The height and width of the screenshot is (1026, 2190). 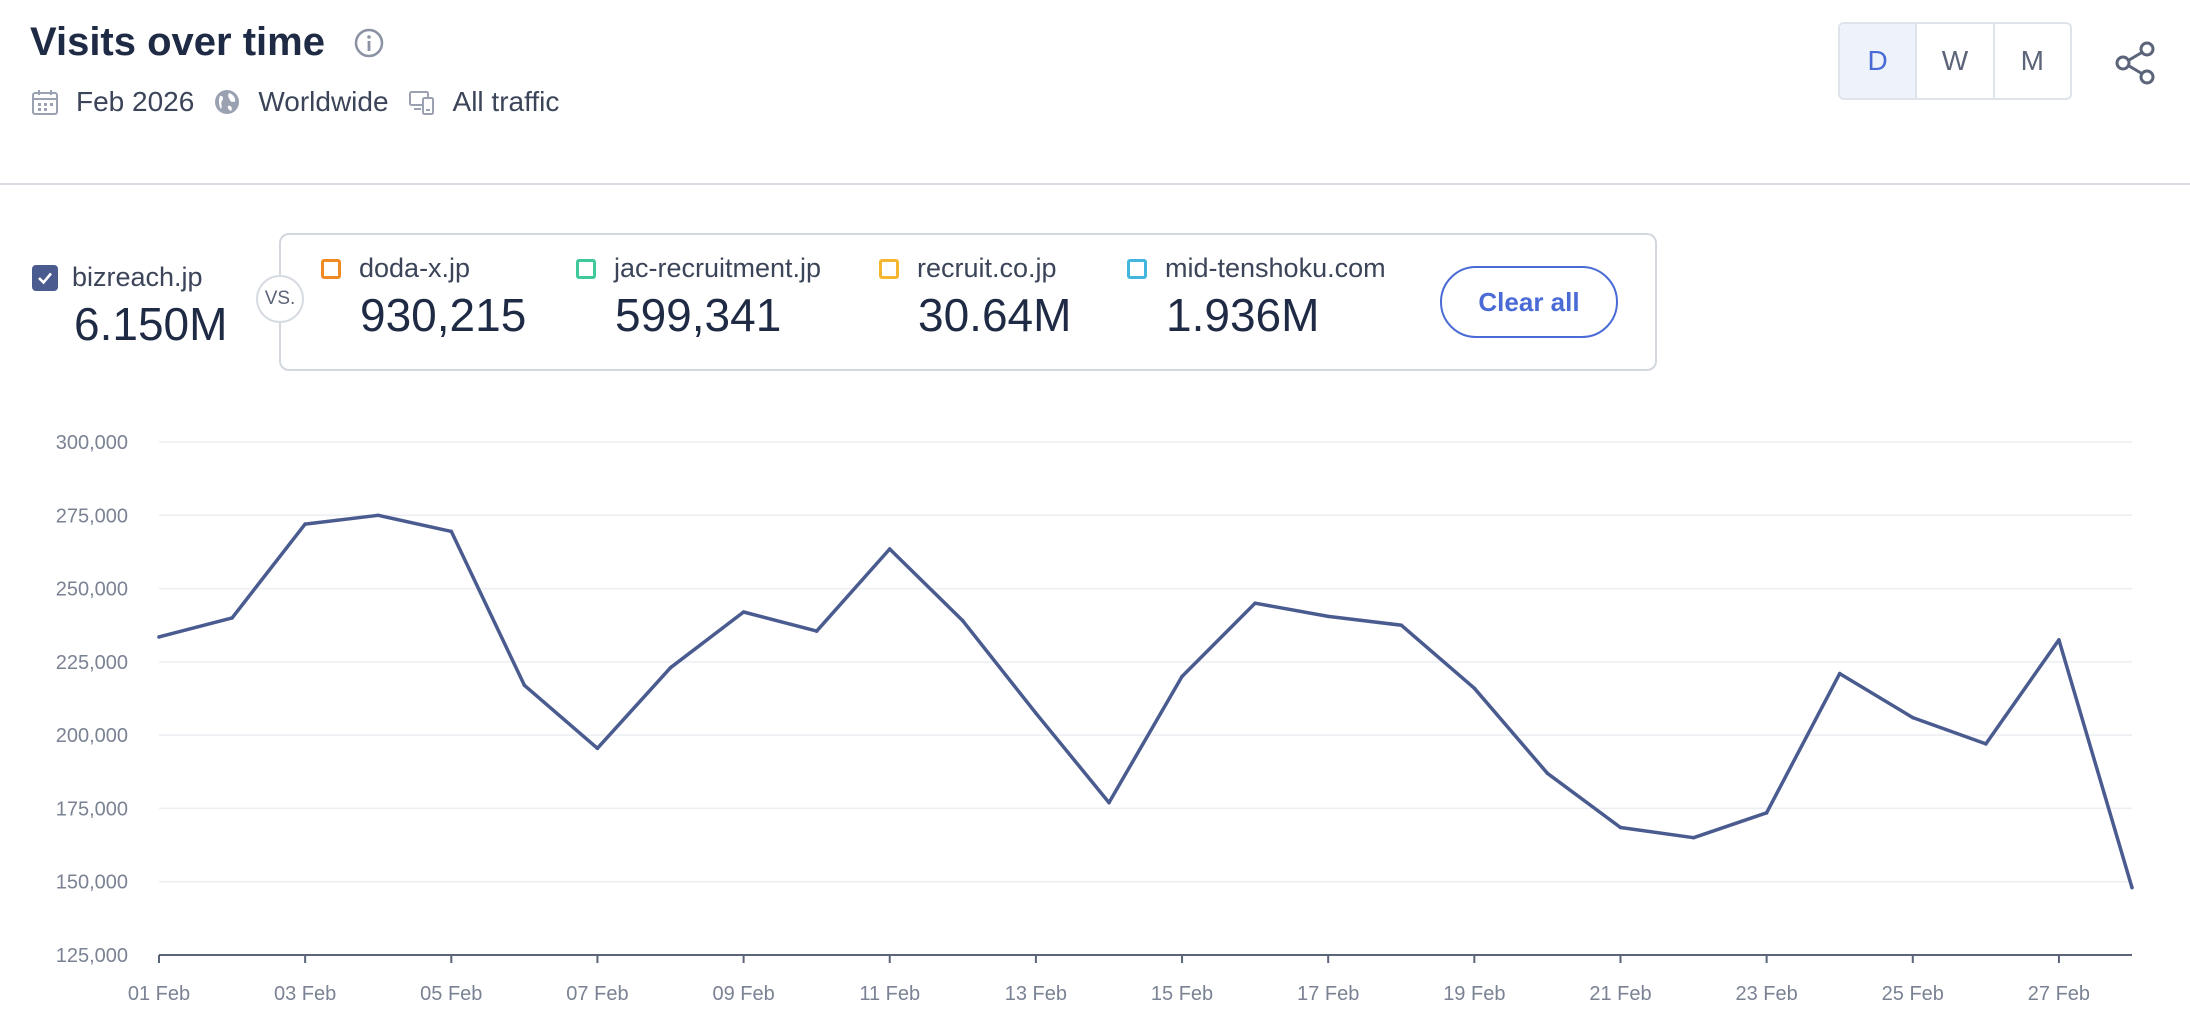 What do you see at coordinates (1182, 994) in the screenshot?
I see `x-tick-label: 15 Feb` at bounding box center [1182, 994].